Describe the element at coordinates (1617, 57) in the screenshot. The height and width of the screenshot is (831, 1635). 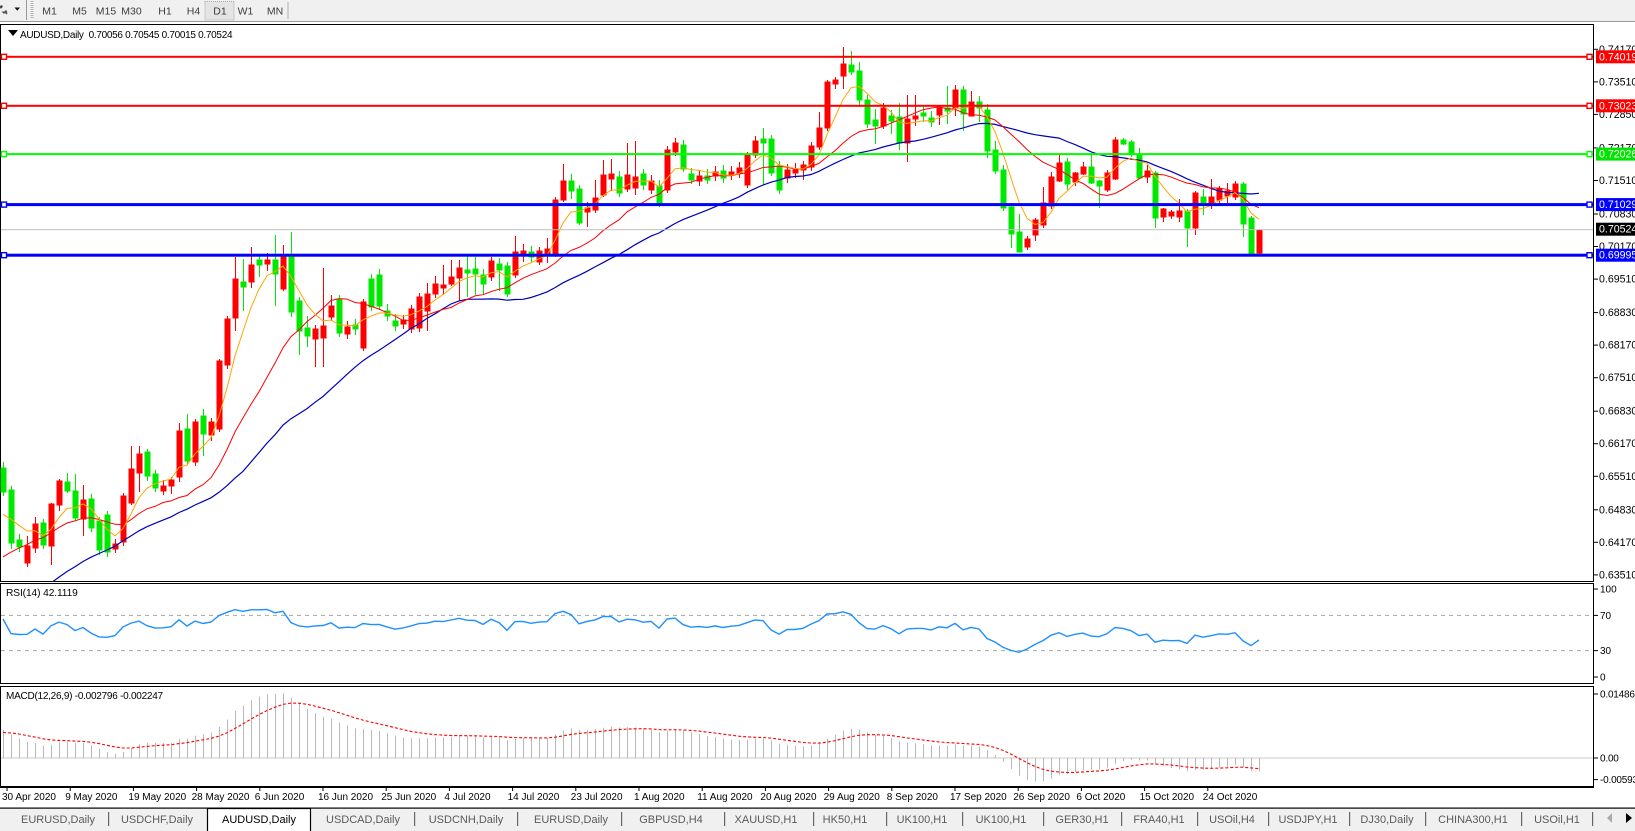
I see `svg-text: 0.74019` at that location.